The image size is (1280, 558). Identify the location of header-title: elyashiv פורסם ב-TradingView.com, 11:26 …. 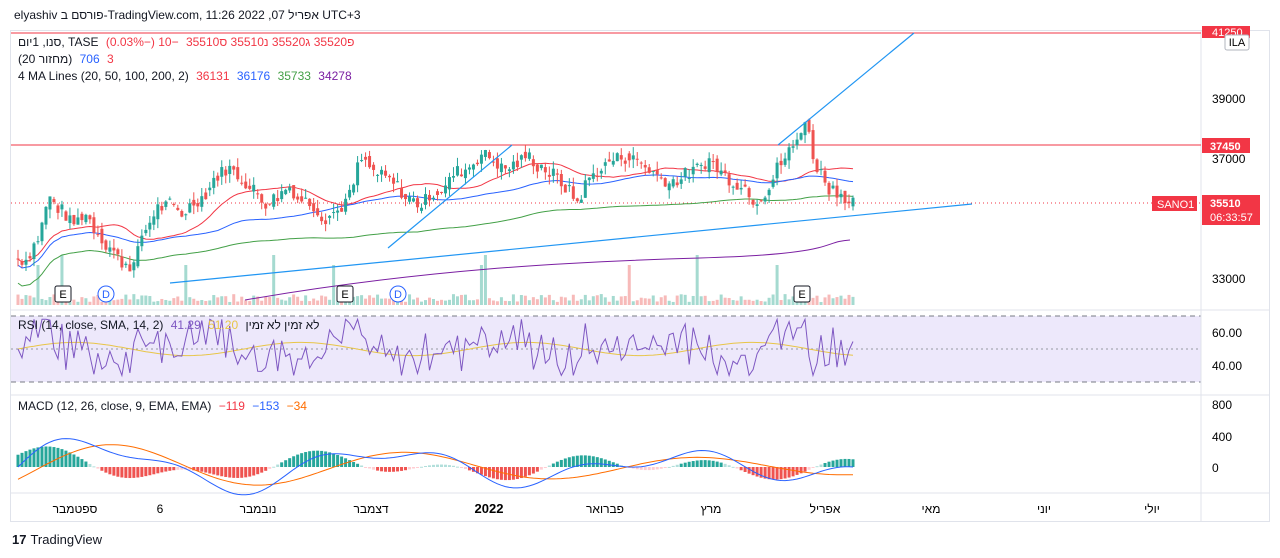
(187, 15).